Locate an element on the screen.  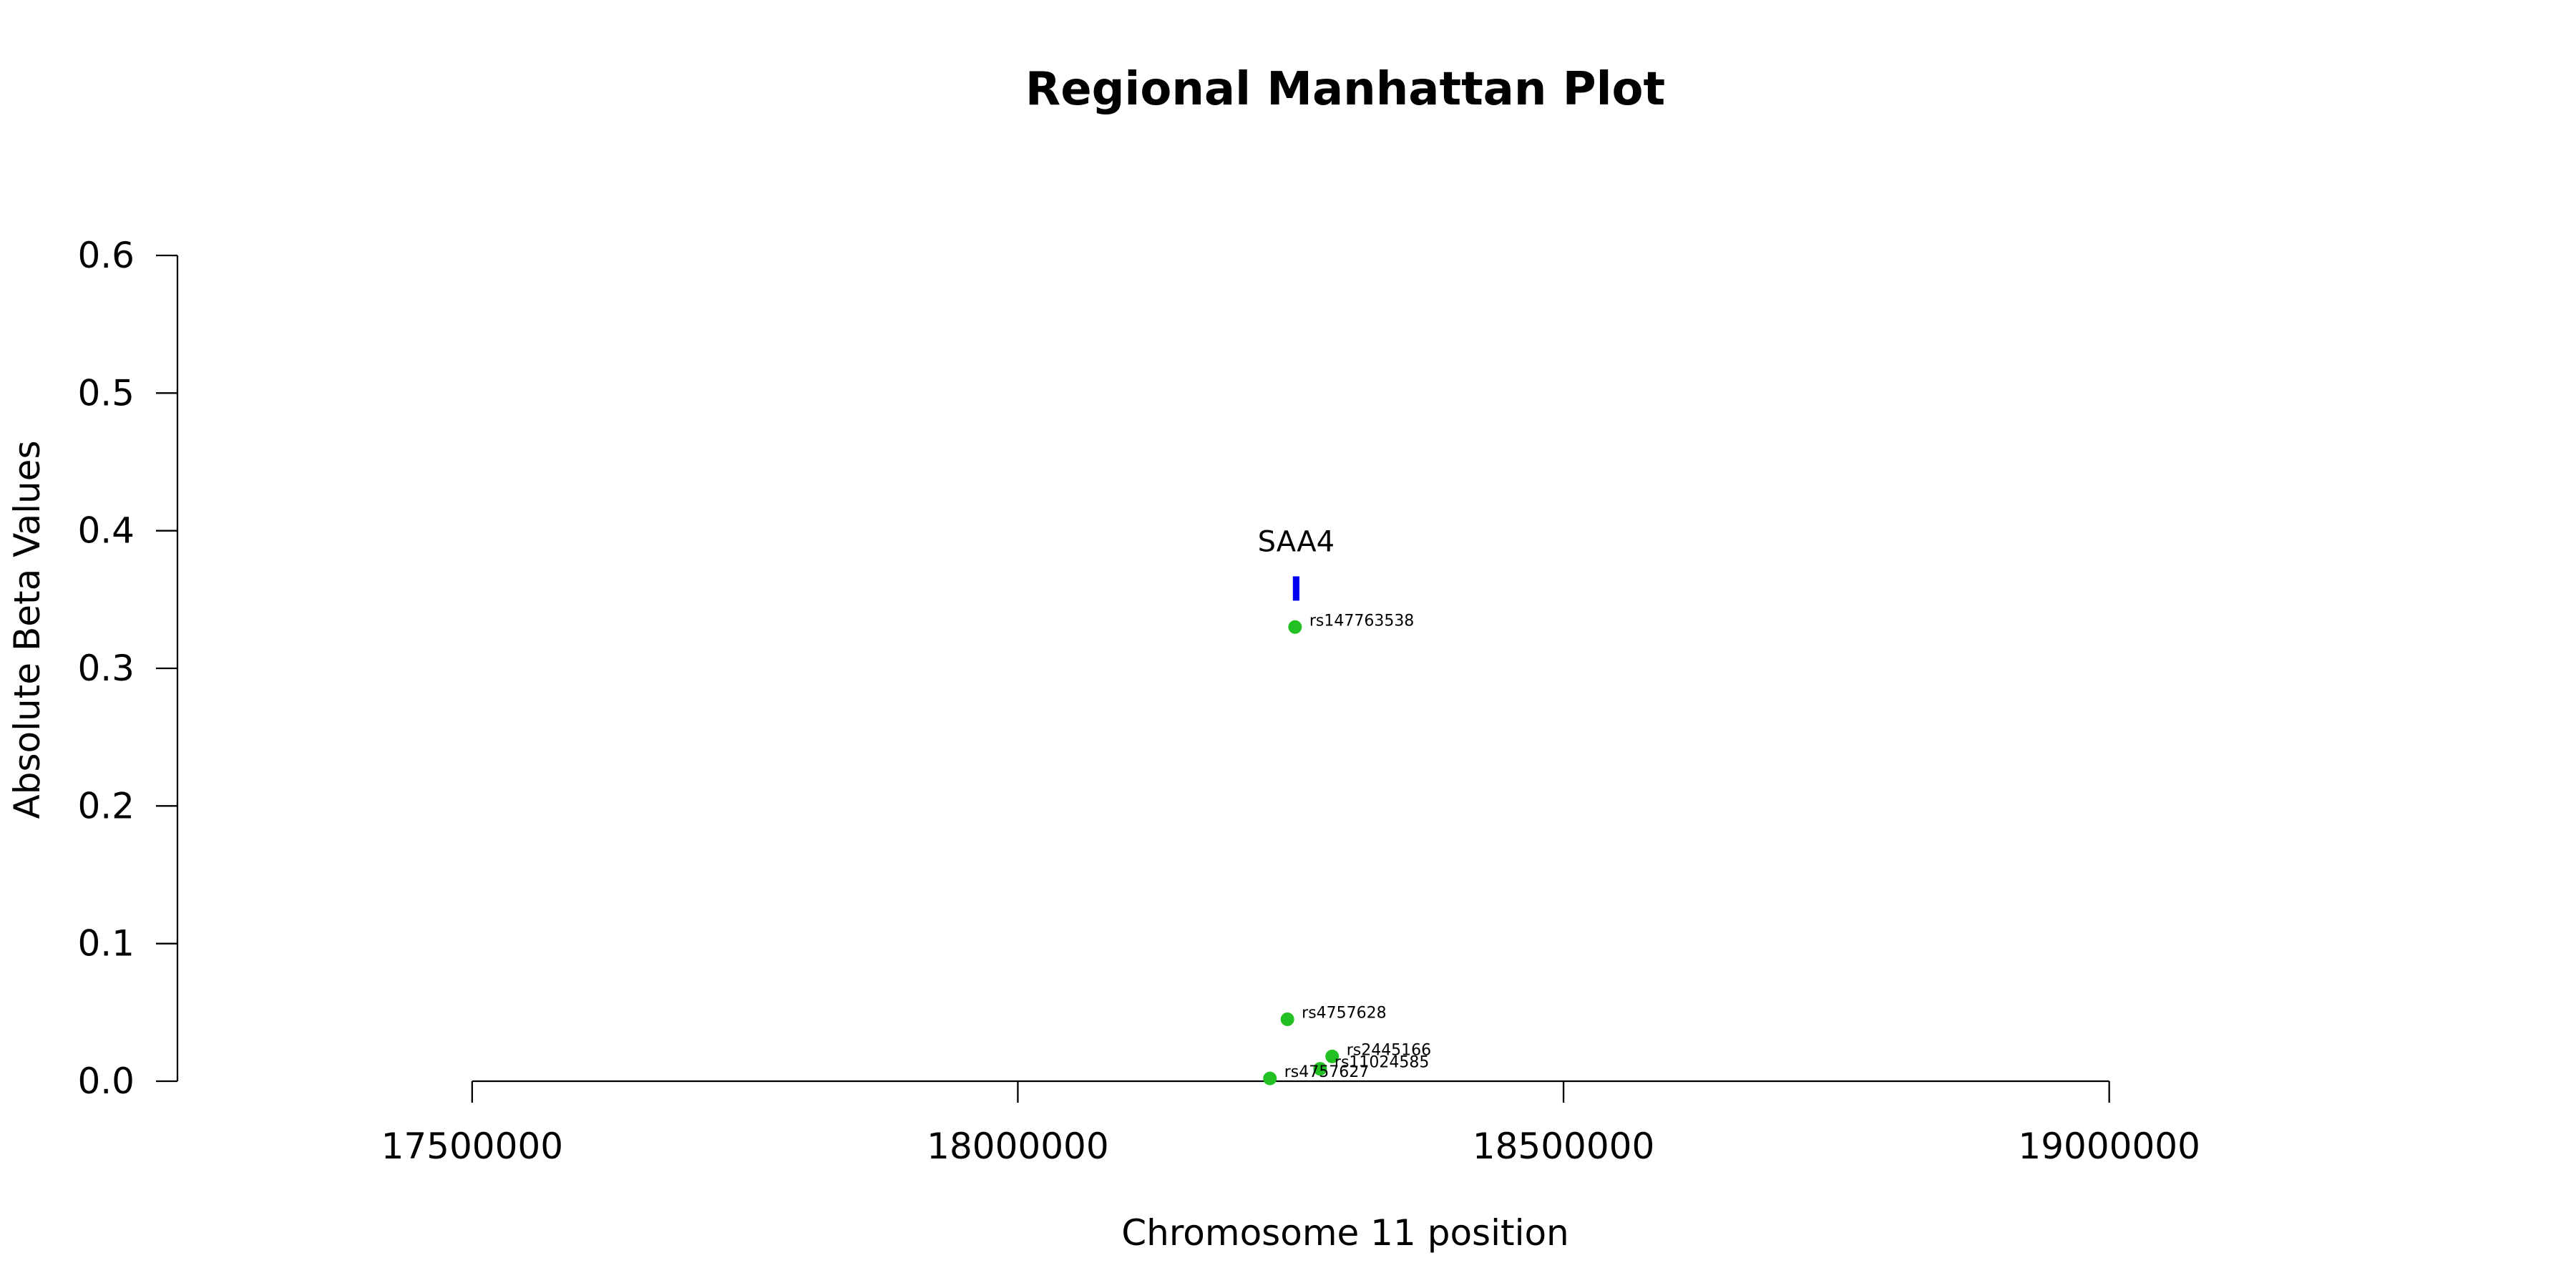
x-axis: 17500000 18000000 18500000 19000000 is located at coordinates (1290, 1123).